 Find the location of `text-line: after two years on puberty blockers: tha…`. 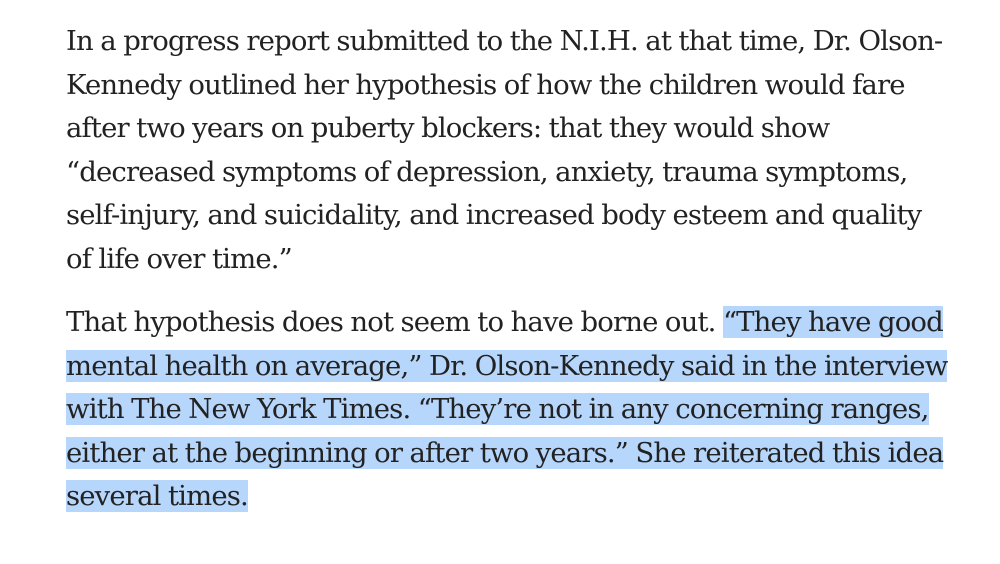

text-line: after two years on puberty blockers: tha… is located at coordinates (448, 128).